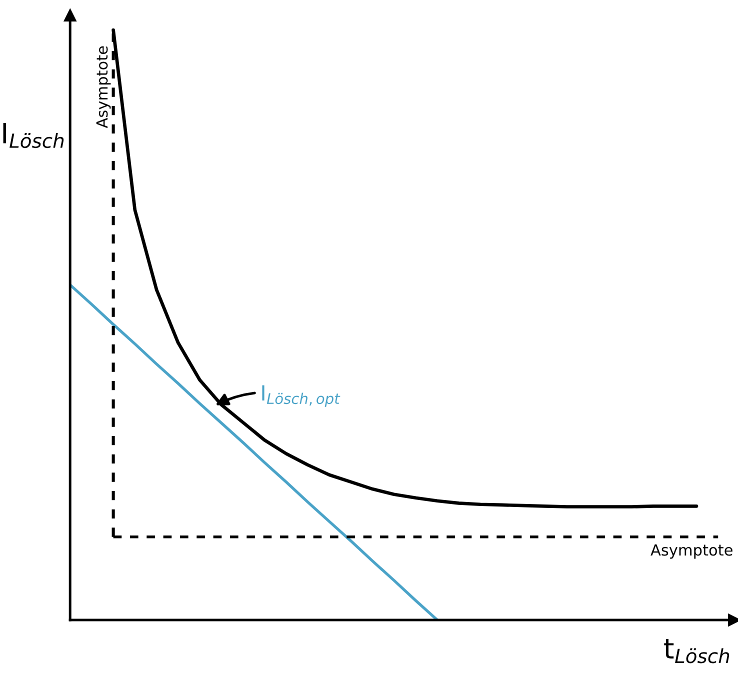 This screenshot has width=738, height=678. I want to click on y-axis-title: I$_{Lösch}$, so click(33, 135).